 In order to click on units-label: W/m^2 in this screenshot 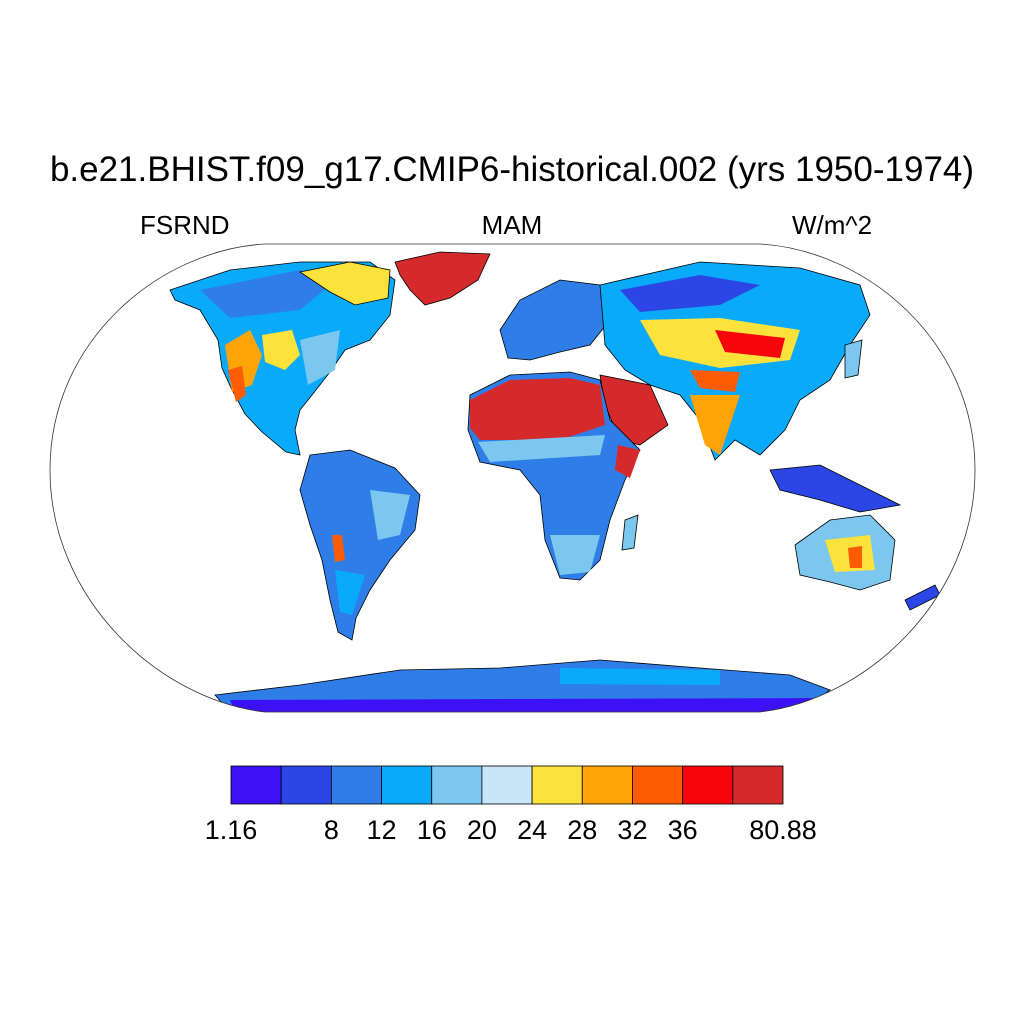, I will do `click(832, 225)`.